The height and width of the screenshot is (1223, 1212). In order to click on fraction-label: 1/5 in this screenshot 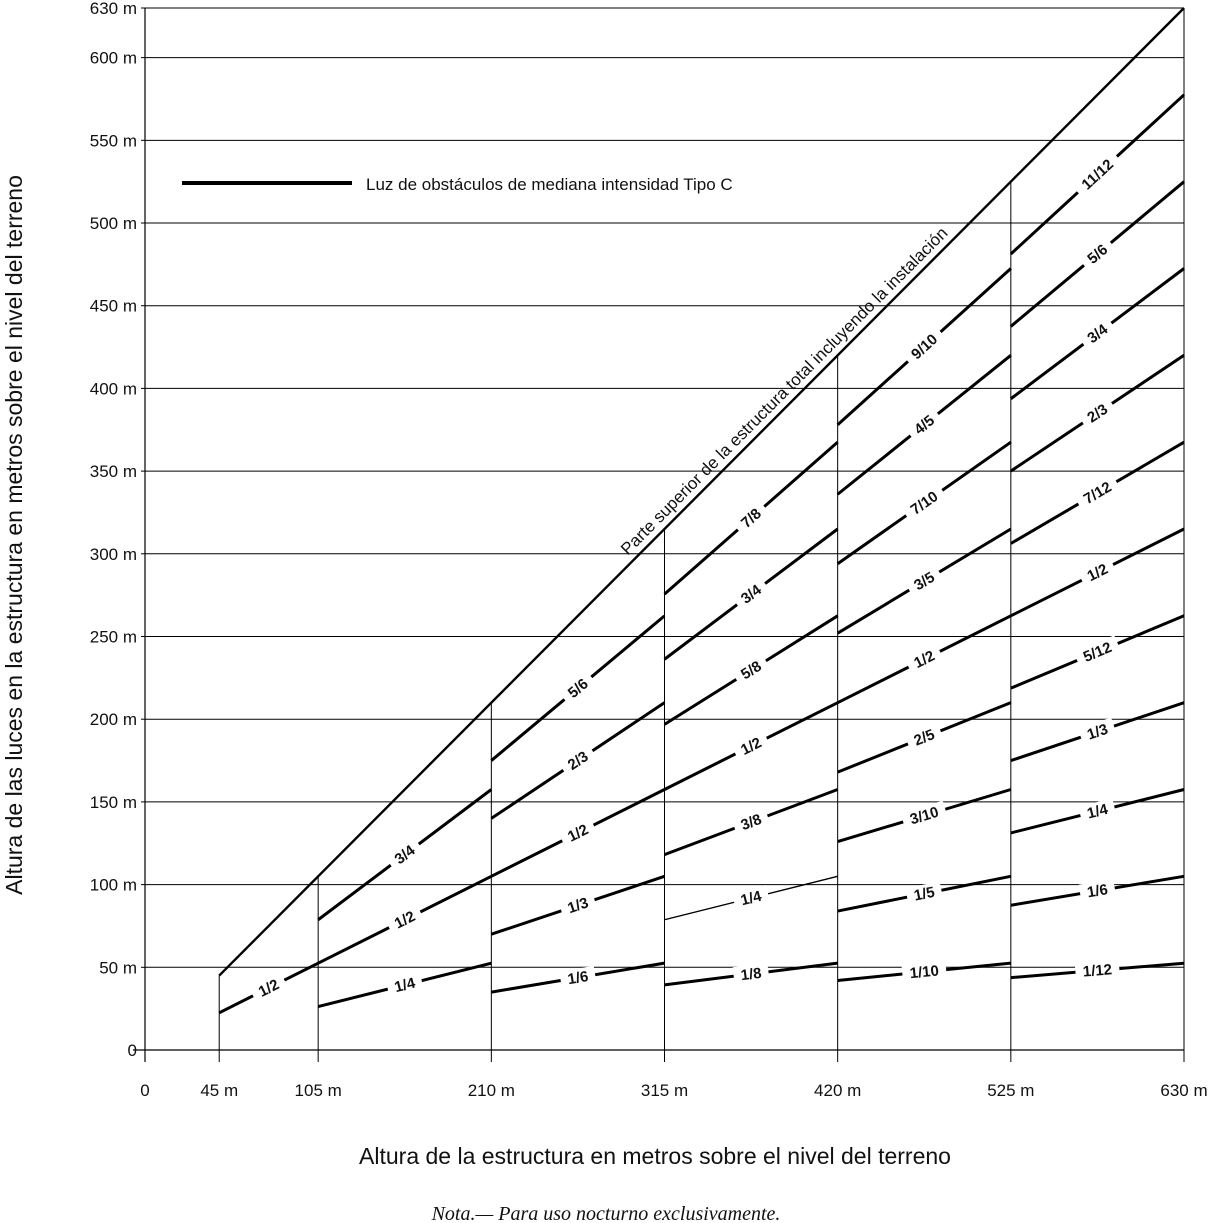, I will do `click(924, 894)`.